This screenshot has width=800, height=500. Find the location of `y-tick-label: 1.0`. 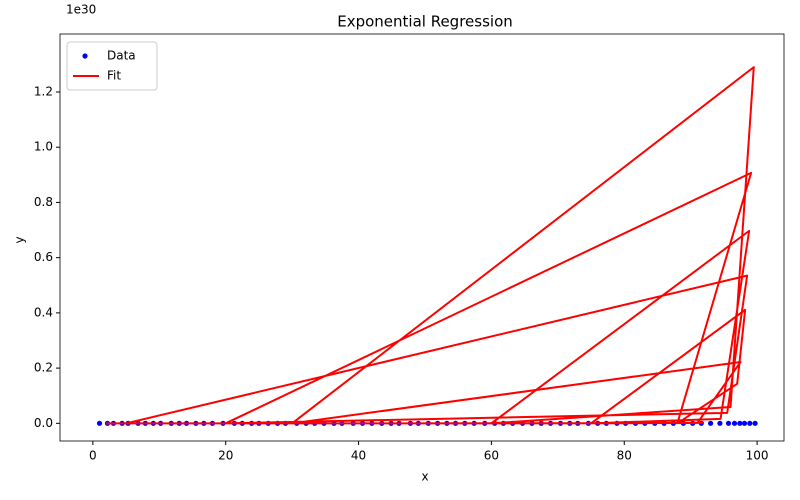

y-tick-label: 1.0 is located at coordinates (43, 147).